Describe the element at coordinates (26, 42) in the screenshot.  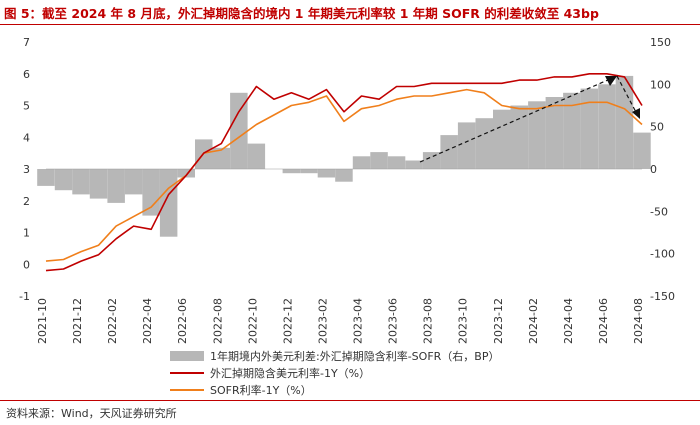
I see `left-tick-label: 7` at that location.